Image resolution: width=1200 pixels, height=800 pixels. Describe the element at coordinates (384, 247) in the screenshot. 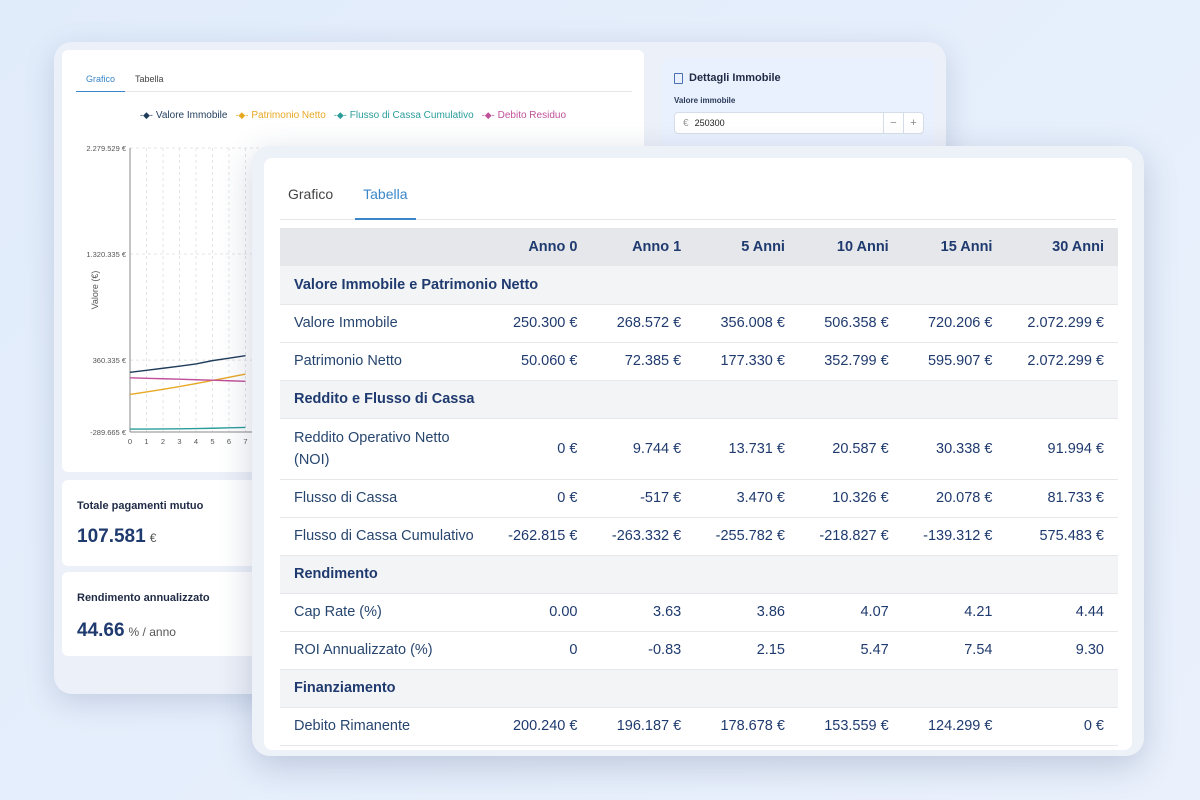

I see `column-header` at that location.